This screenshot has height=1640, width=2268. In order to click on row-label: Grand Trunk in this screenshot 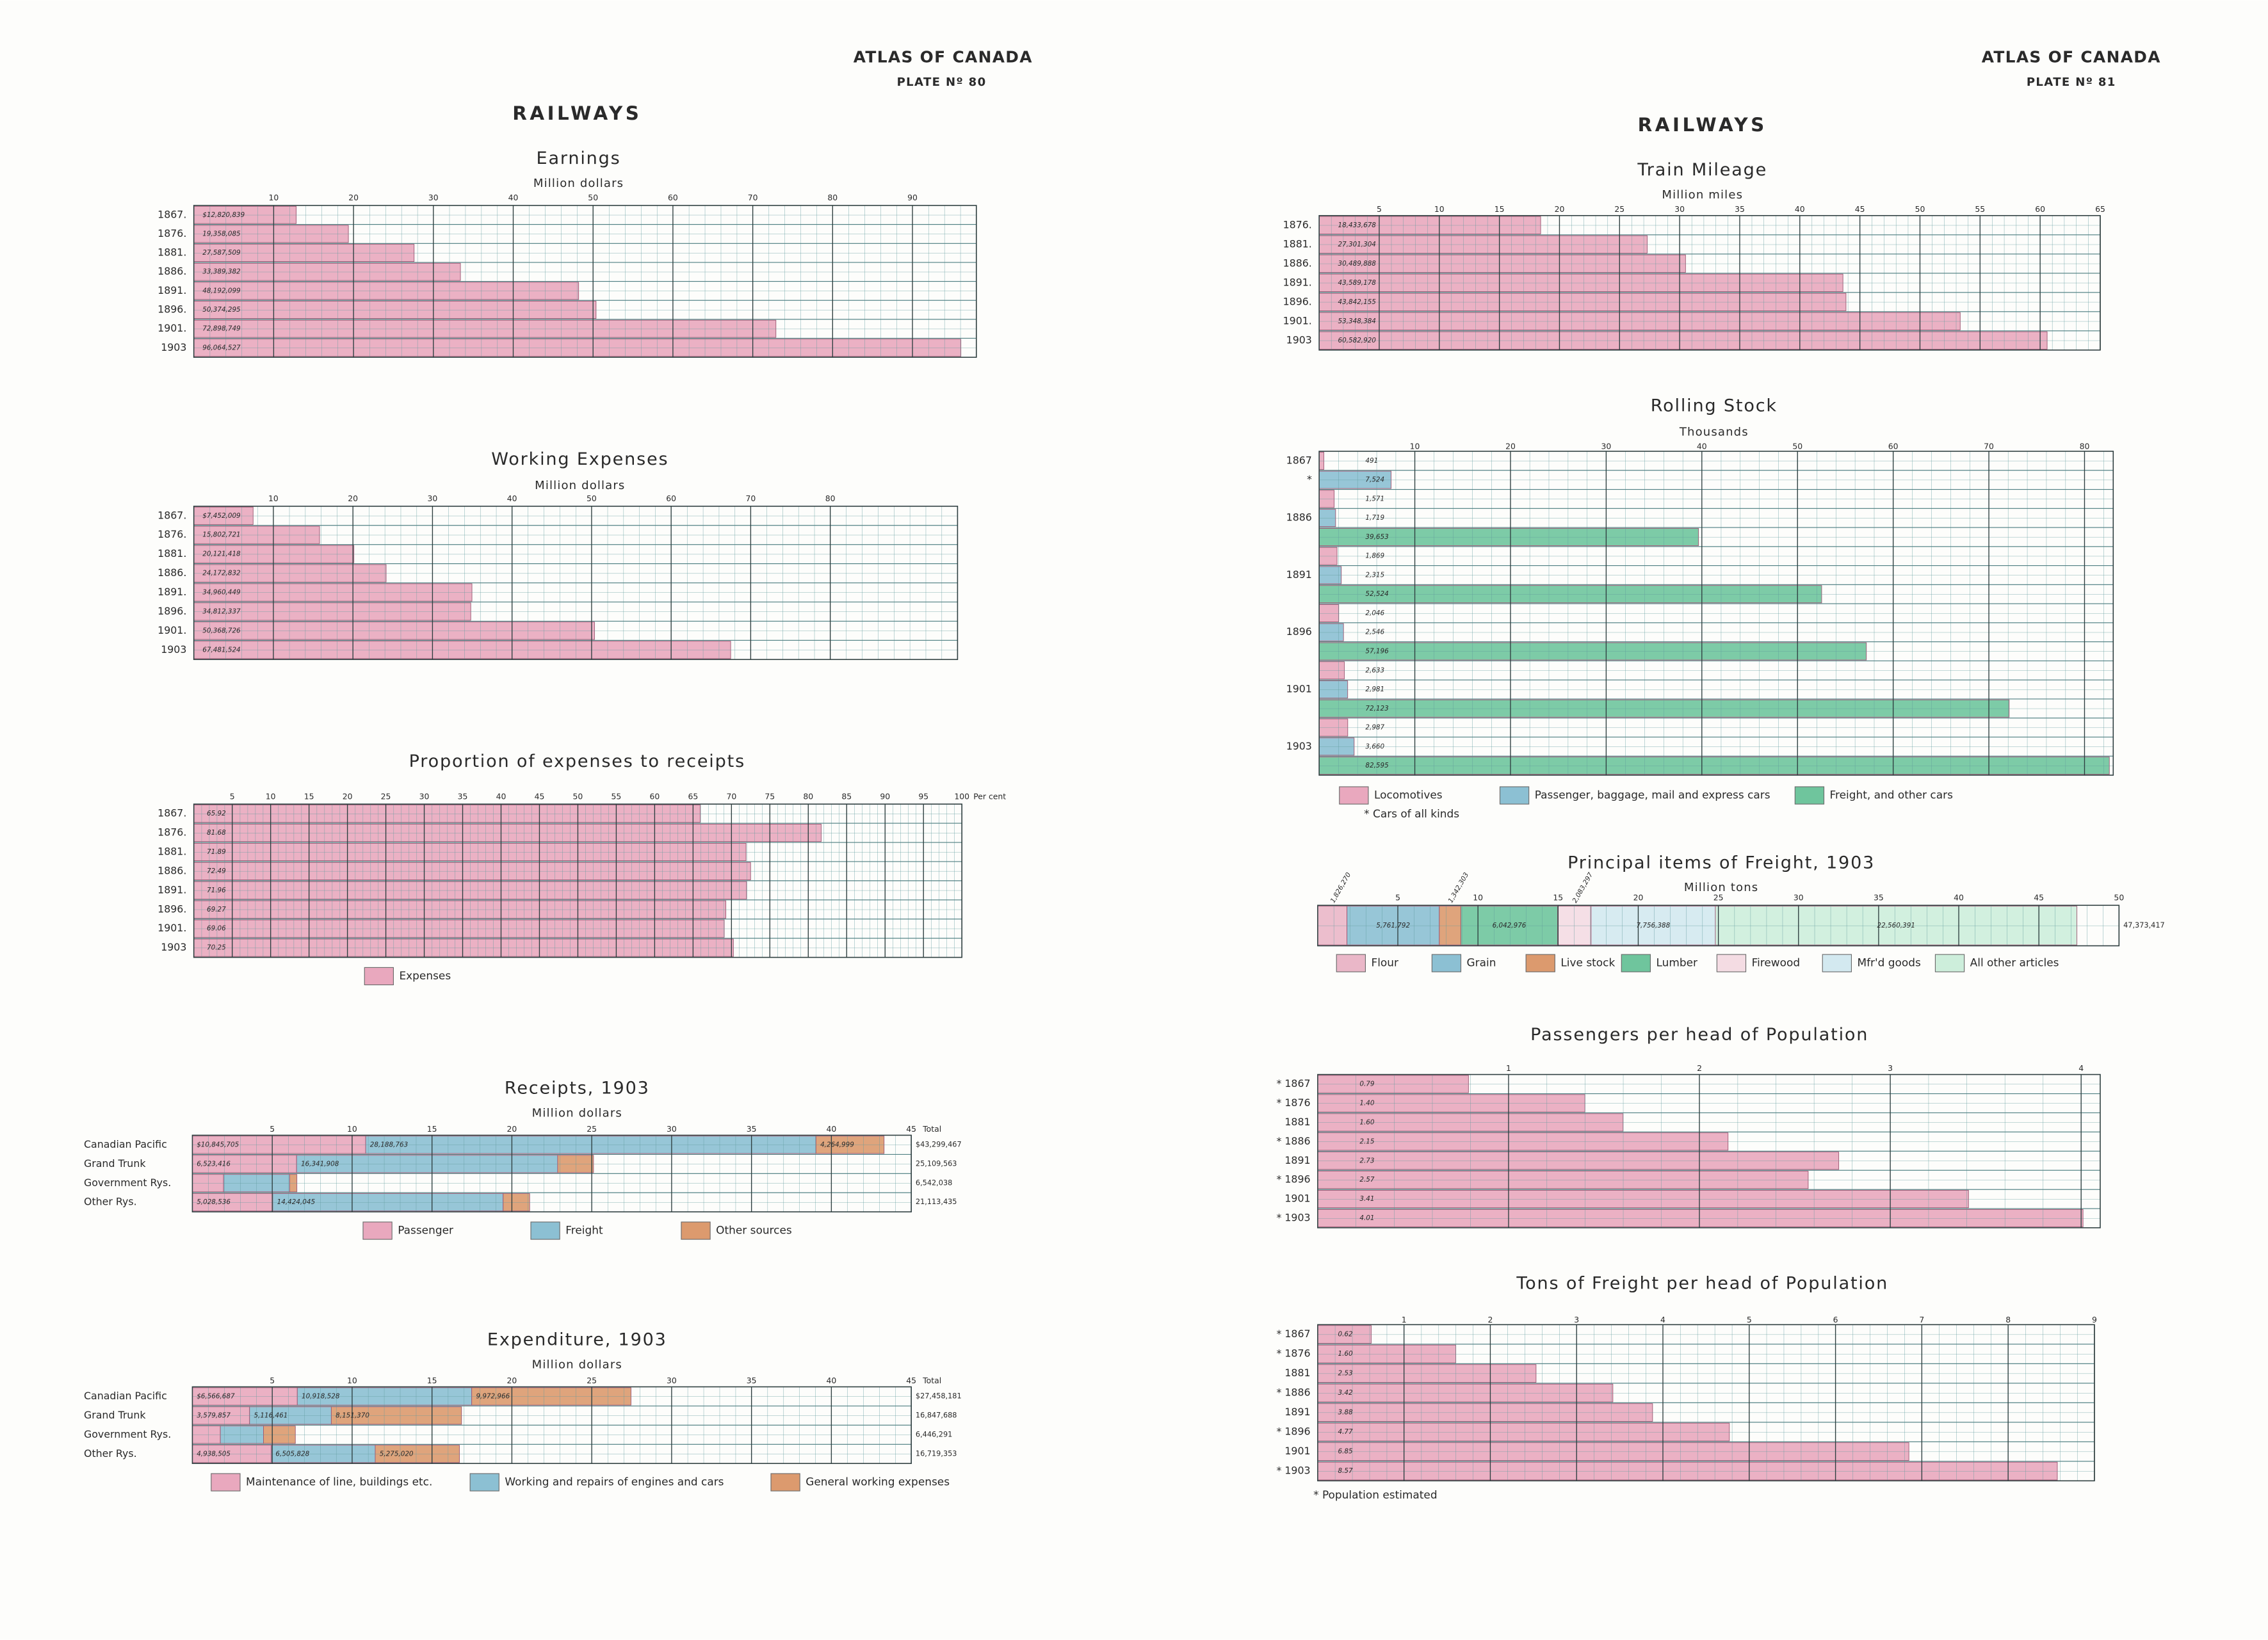, I will do `click(115, 1163)`.